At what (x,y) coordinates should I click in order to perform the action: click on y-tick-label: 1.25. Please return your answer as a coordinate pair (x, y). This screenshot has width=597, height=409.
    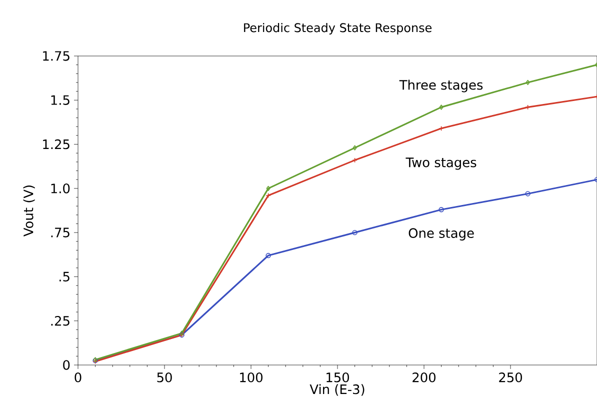
    Looking at the image, I should click on (56, 144).